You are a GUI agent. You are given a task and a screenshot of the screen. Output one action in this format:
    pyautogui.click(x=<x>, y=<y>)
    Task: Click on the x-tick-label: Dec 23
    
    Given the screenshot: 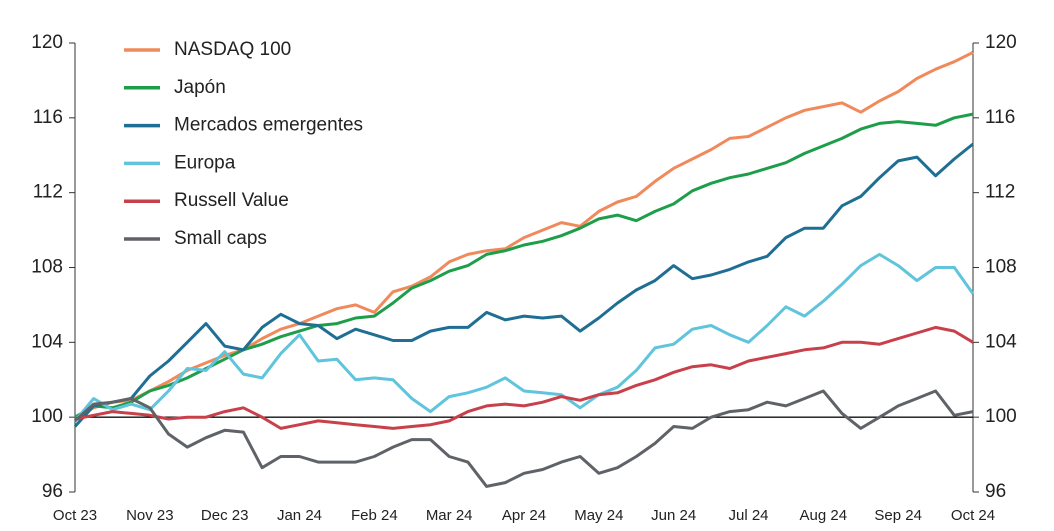 What is the action you would take?
    pyautogui.click(x=225, y=515)
    